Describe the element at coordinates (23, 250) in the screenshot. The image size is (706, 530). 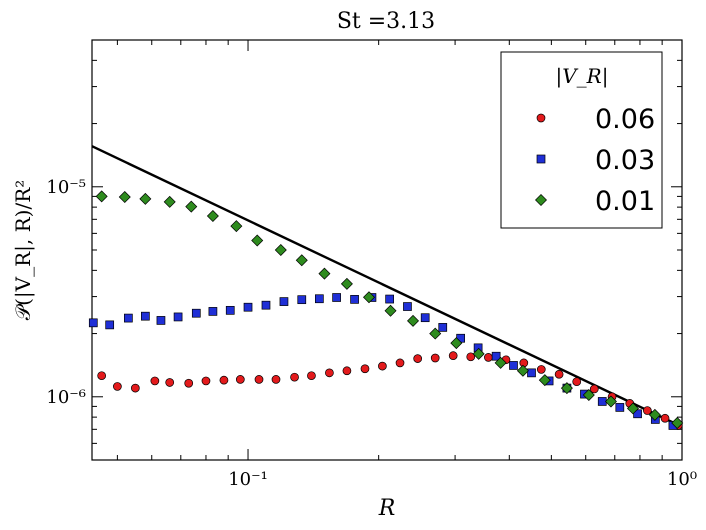
I see `y-axis-label: 𝒫(|V_R|, R)/R²` at that location.